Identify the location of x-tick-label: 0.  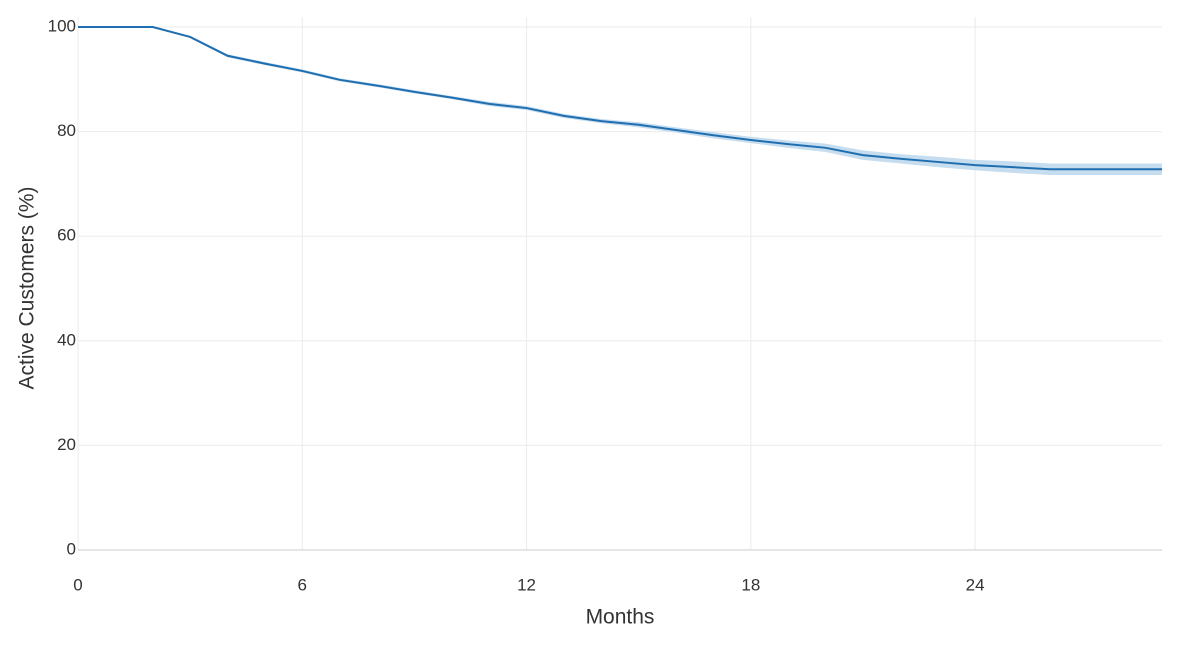
(77, 584).